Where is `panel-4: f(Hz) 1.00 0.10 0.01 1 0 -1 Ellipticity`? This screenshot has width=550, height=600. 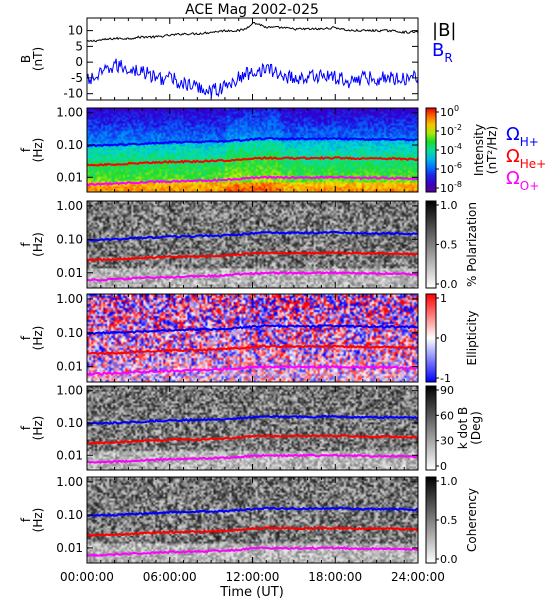
panel-4: f(Hz) 1.00 0.10 0.01 1 0 -1 Ellipticity is located at coordinates (249, 338).